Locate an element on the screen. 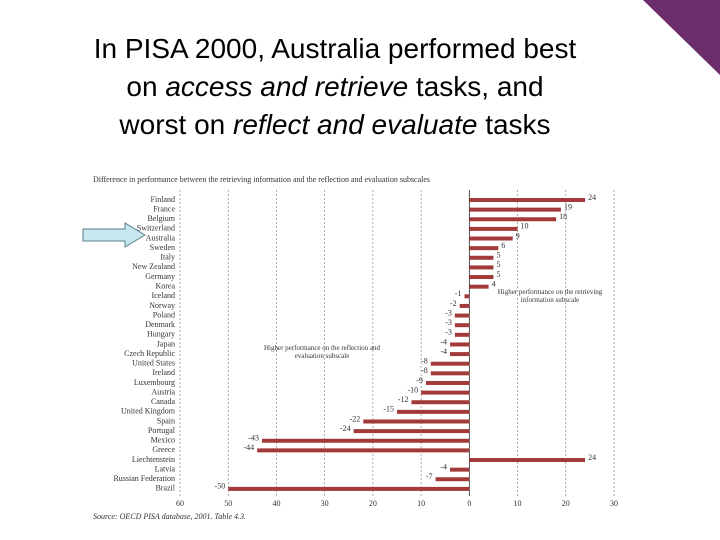 Image resolution: width=720 pixels, height=540 pixels. title-line: worst on reflect and evaluate tasks is located at coordinates (335, 125).